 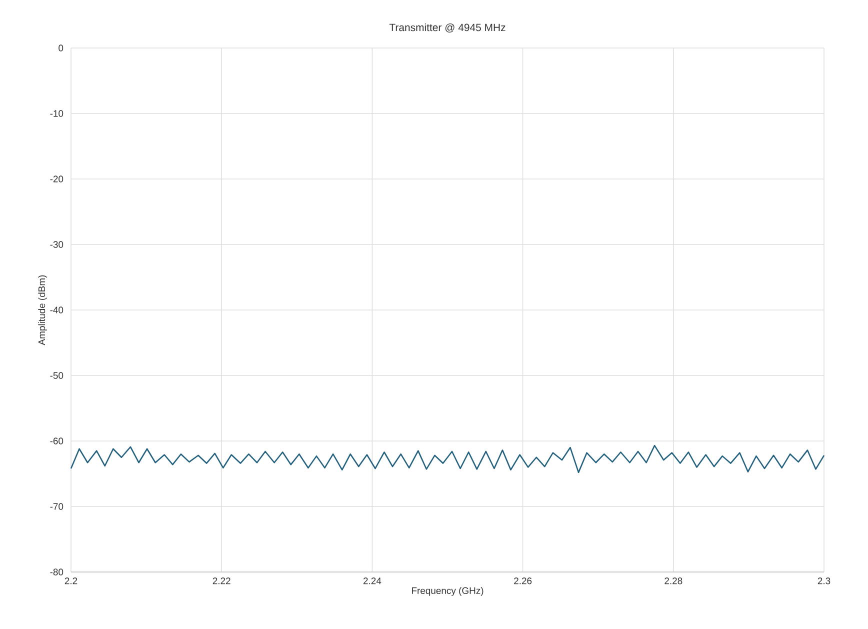 What do you see at coordinates (57, 572) in the screenshot?
I see `y-tick-label: -80` at bounding box center [57, 572].